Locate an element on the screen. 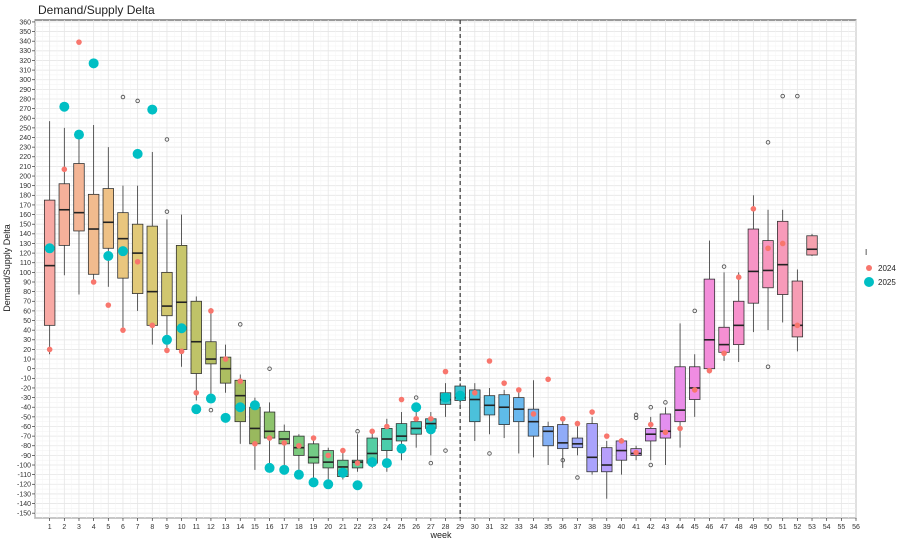 Image resolution: width=905 pixels, height=544 pixels. y-tick-label: 220 is located at coordinates (25, 157).